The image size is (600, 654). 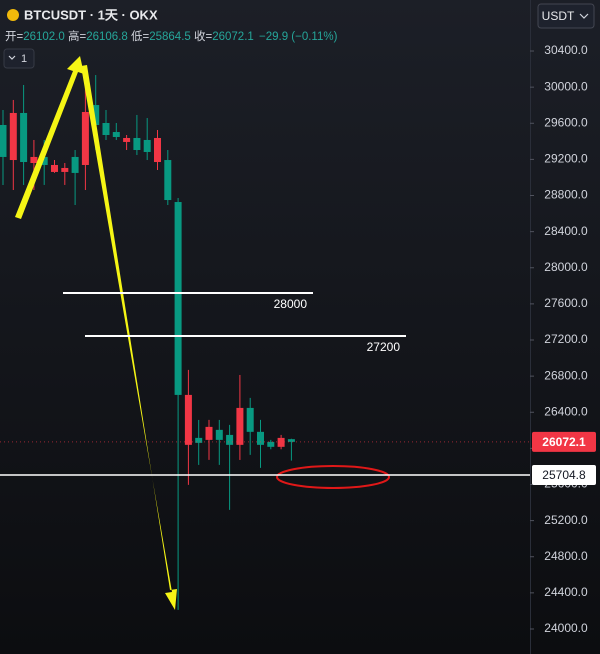 I want to click on y-tick-label: 24000.0, so click(x=566, y=628).